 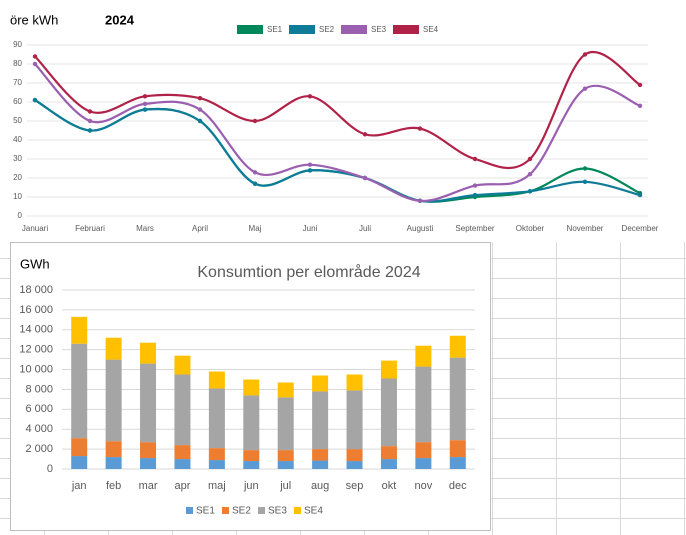 I want to click on x-tick-label: aug, so click(x=320, y=486).